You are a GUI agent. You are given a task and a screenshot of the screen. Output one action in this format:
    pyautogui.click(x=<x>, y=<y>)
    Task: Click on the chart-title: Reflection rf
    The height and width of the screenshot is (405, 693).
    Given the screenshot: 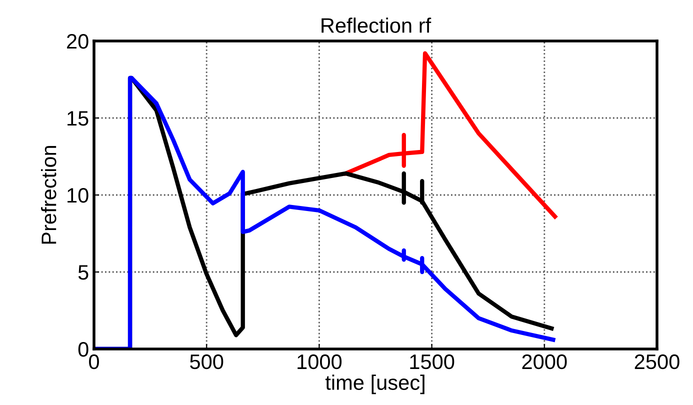 What is the action you would take?
    pyautogui.click(x=377, y=25)
    